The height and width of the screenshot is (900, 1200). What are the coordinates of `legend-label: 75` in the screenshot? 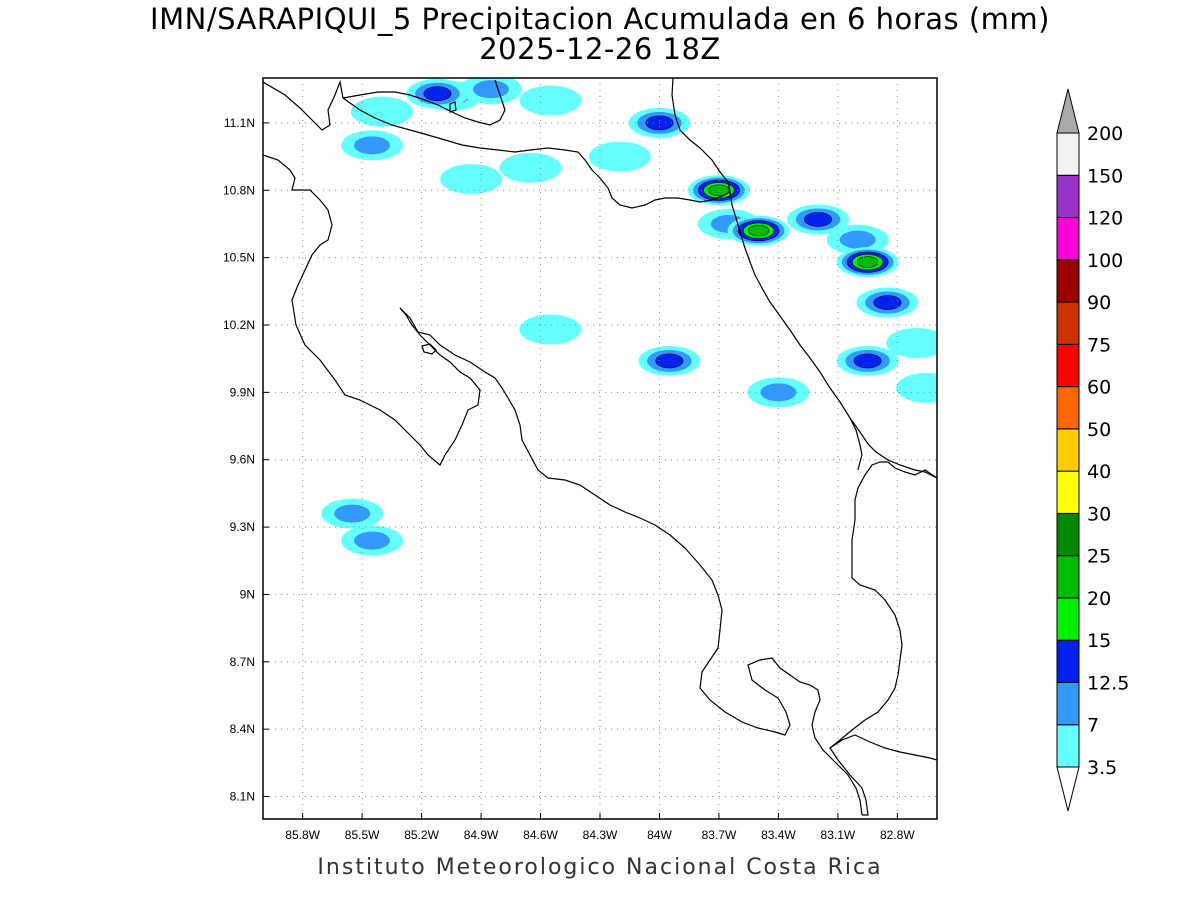 It's located at (1099, 345).